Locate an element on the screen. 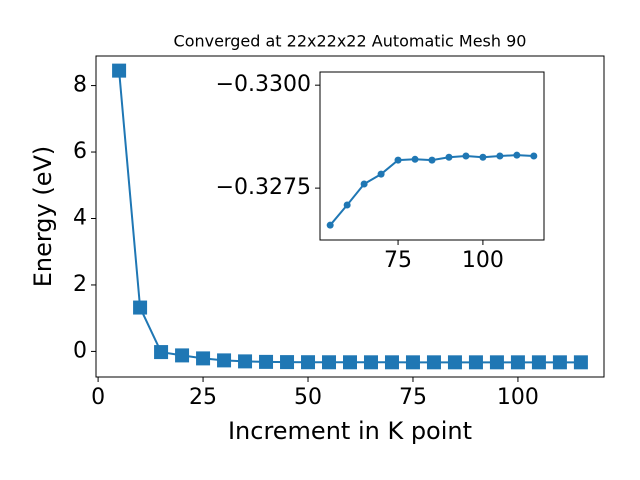 The width and height of the screenshot is (640, 480). y-tick-label: 8 is located at coordinates (80, 85).